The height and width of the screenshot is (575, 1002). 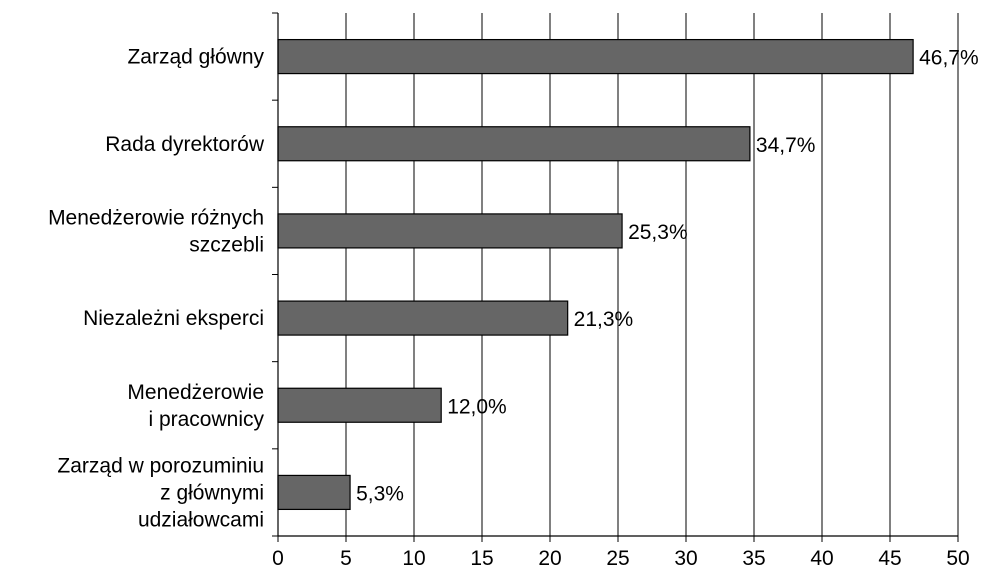 I want to click on category-label-line: z głównymi, so click(x=212, y=492).